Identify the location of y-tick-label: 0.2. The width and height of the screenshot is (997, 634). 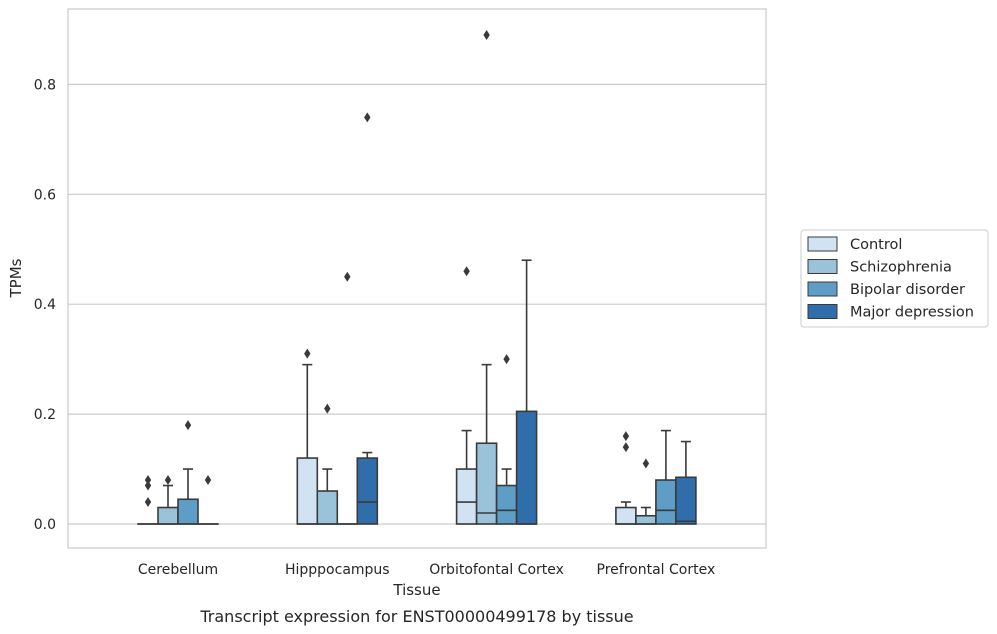
(45, 415).